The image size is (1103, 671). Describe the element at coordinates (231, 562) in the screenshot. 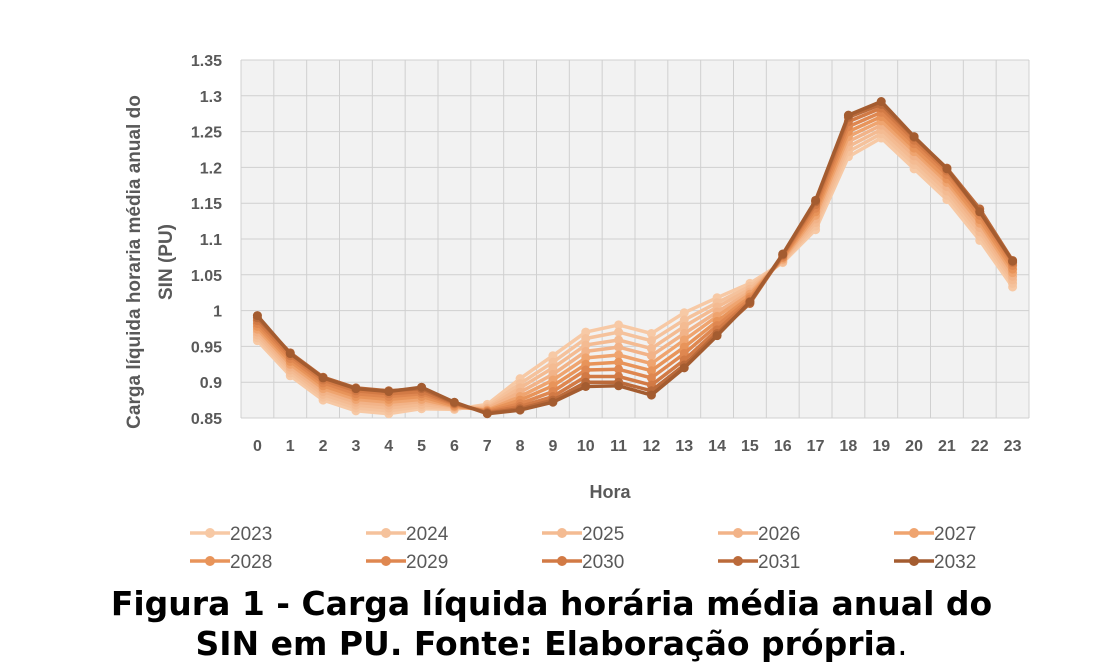

I see `legend-item-2028: 2028` at that location.